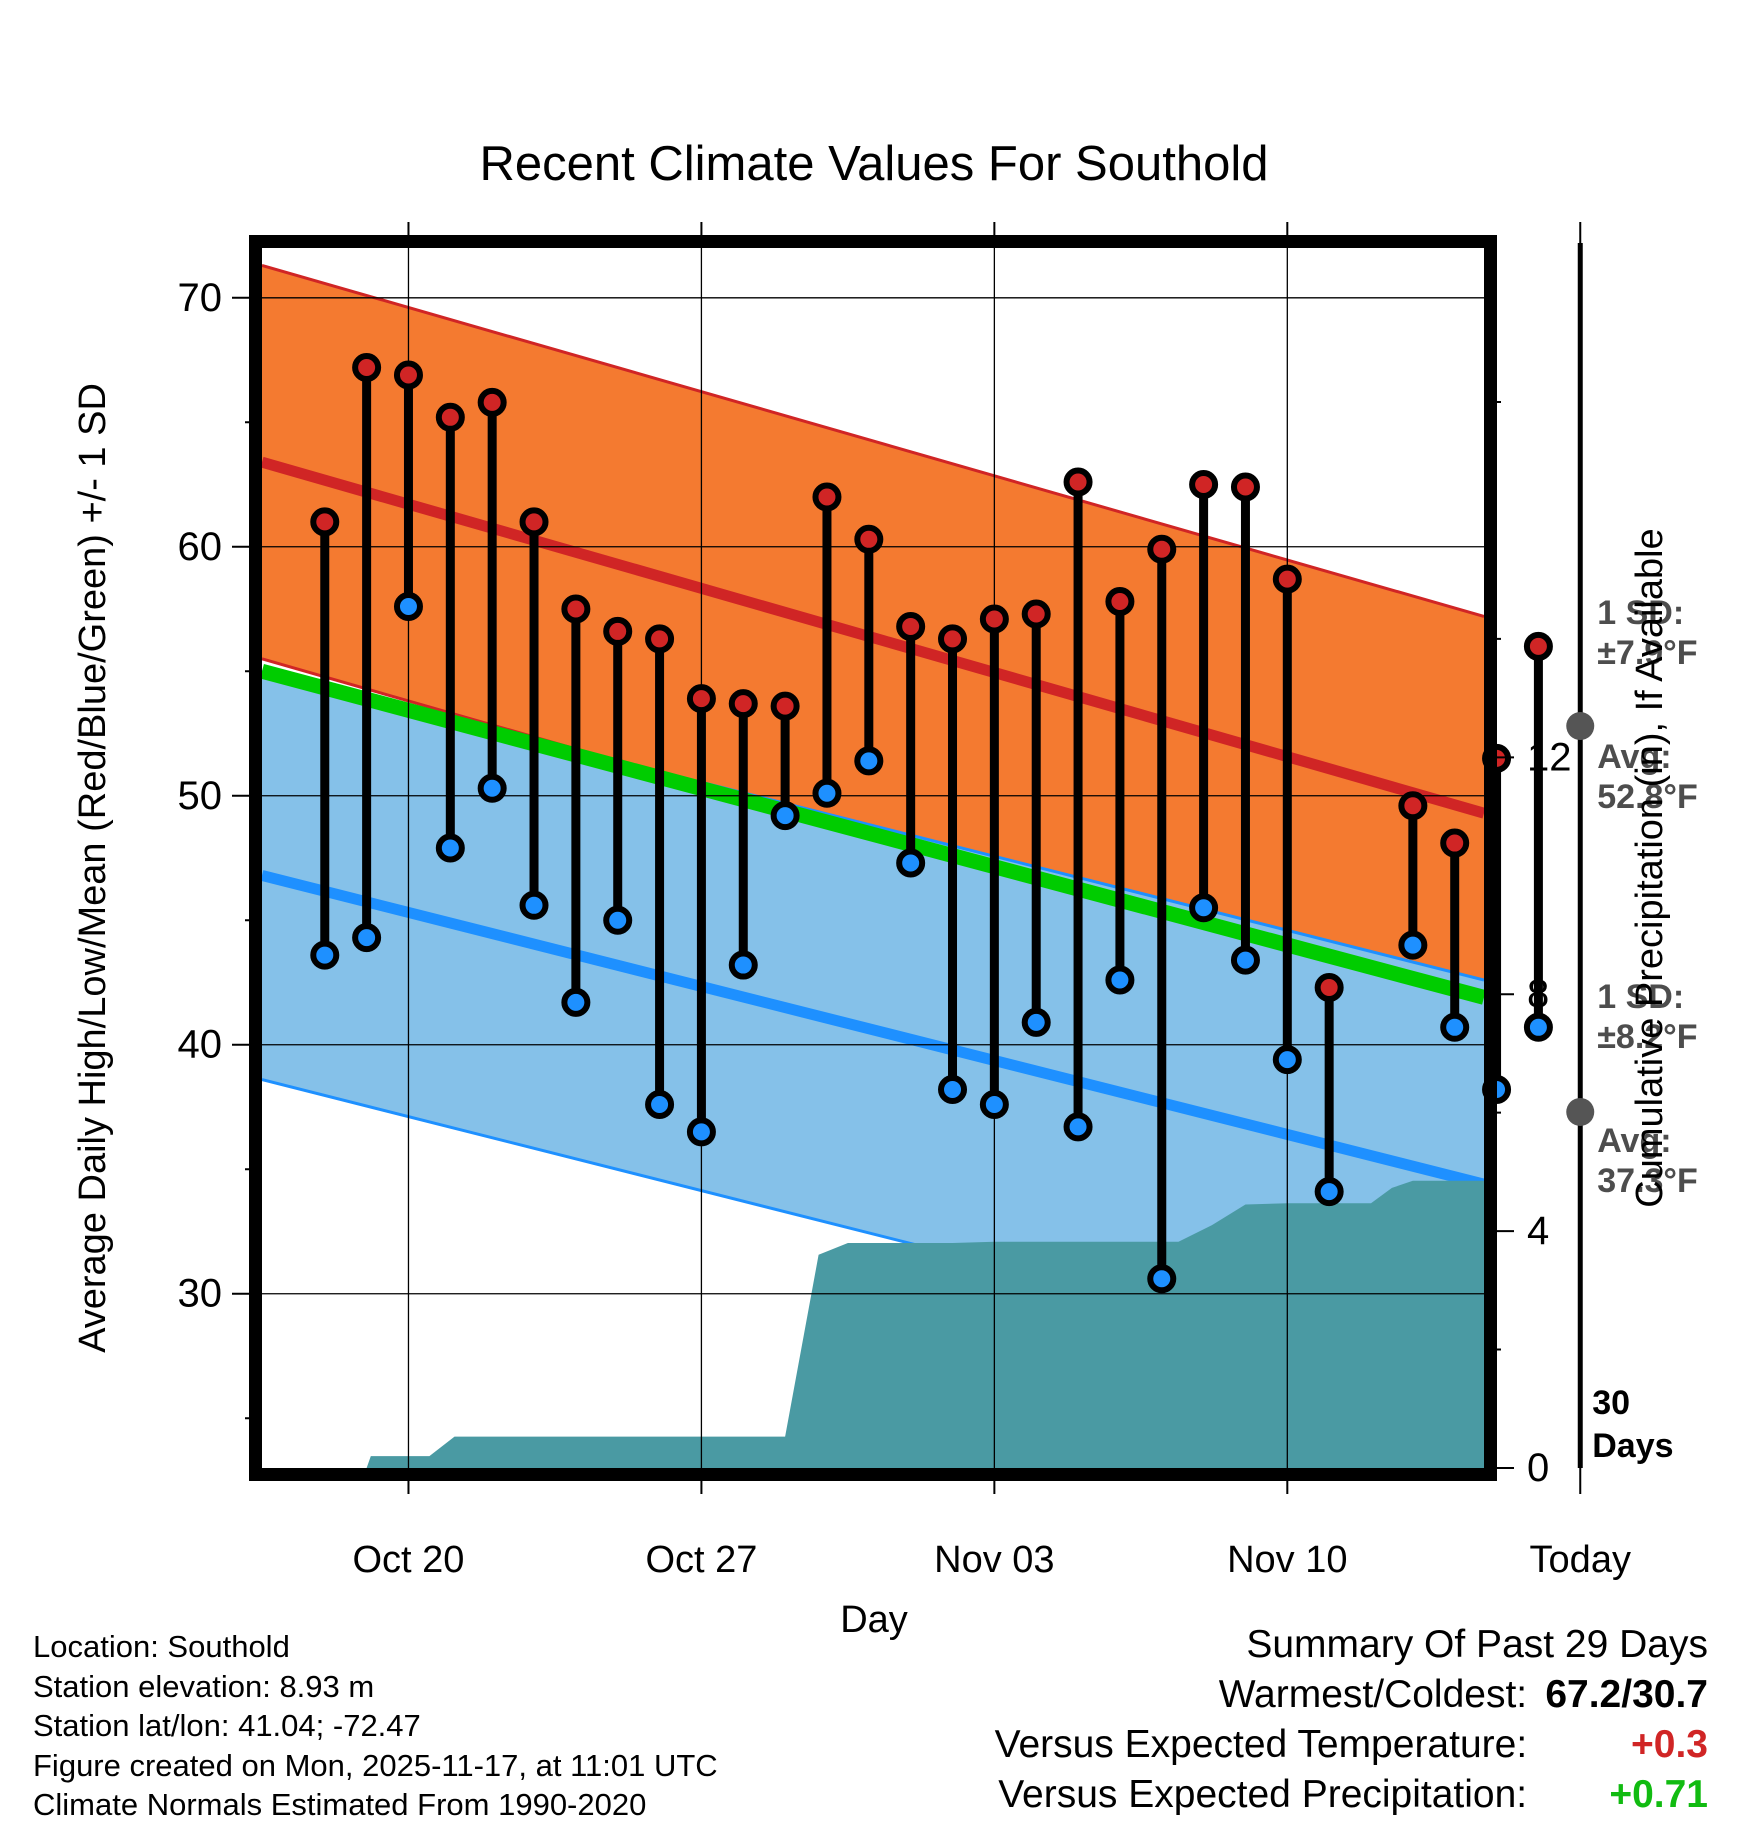 The image size is (1748, 1828). Describe the element at coordinates (1647, 653) in the screenshot. I see `high-sd-value: ±7.9°F` at that location.